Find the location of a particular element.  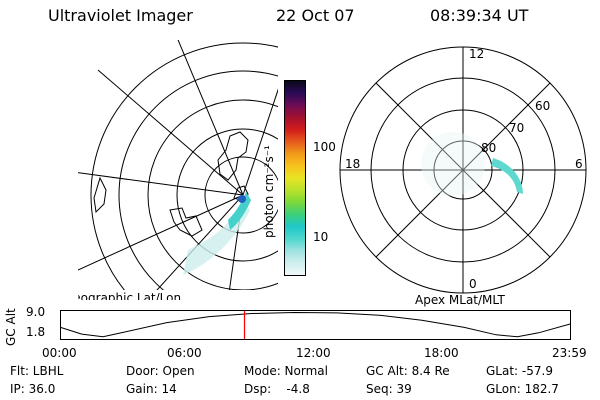

colorbar is located at coordinates (295, 178).